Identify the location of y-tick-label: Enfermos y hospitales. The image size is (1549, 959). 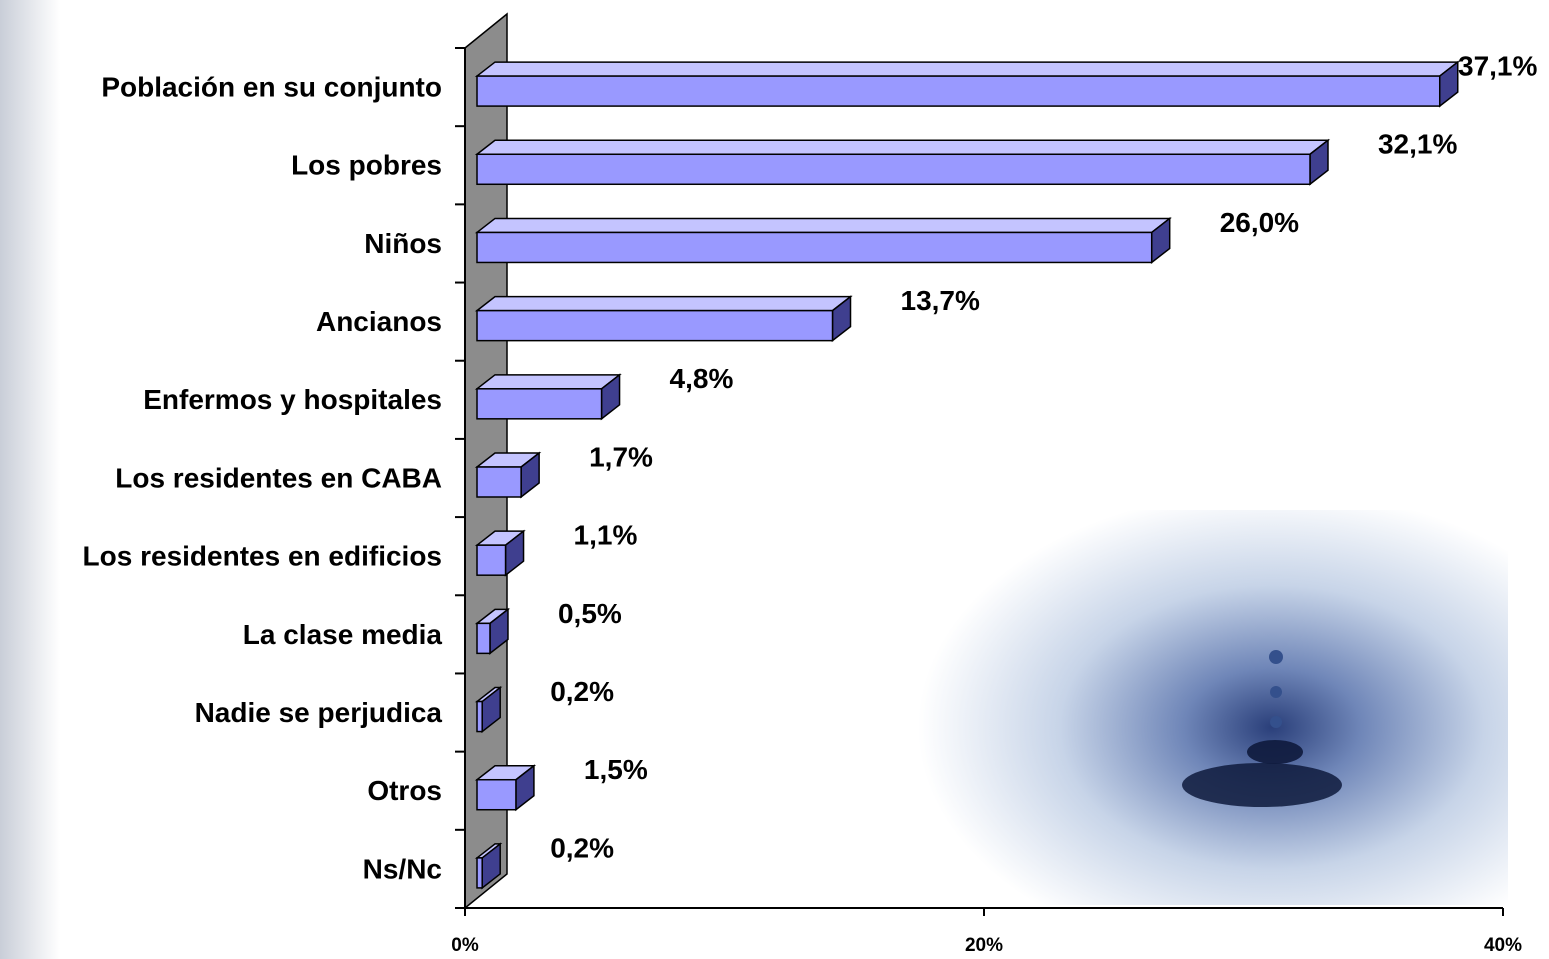
(292, 399).